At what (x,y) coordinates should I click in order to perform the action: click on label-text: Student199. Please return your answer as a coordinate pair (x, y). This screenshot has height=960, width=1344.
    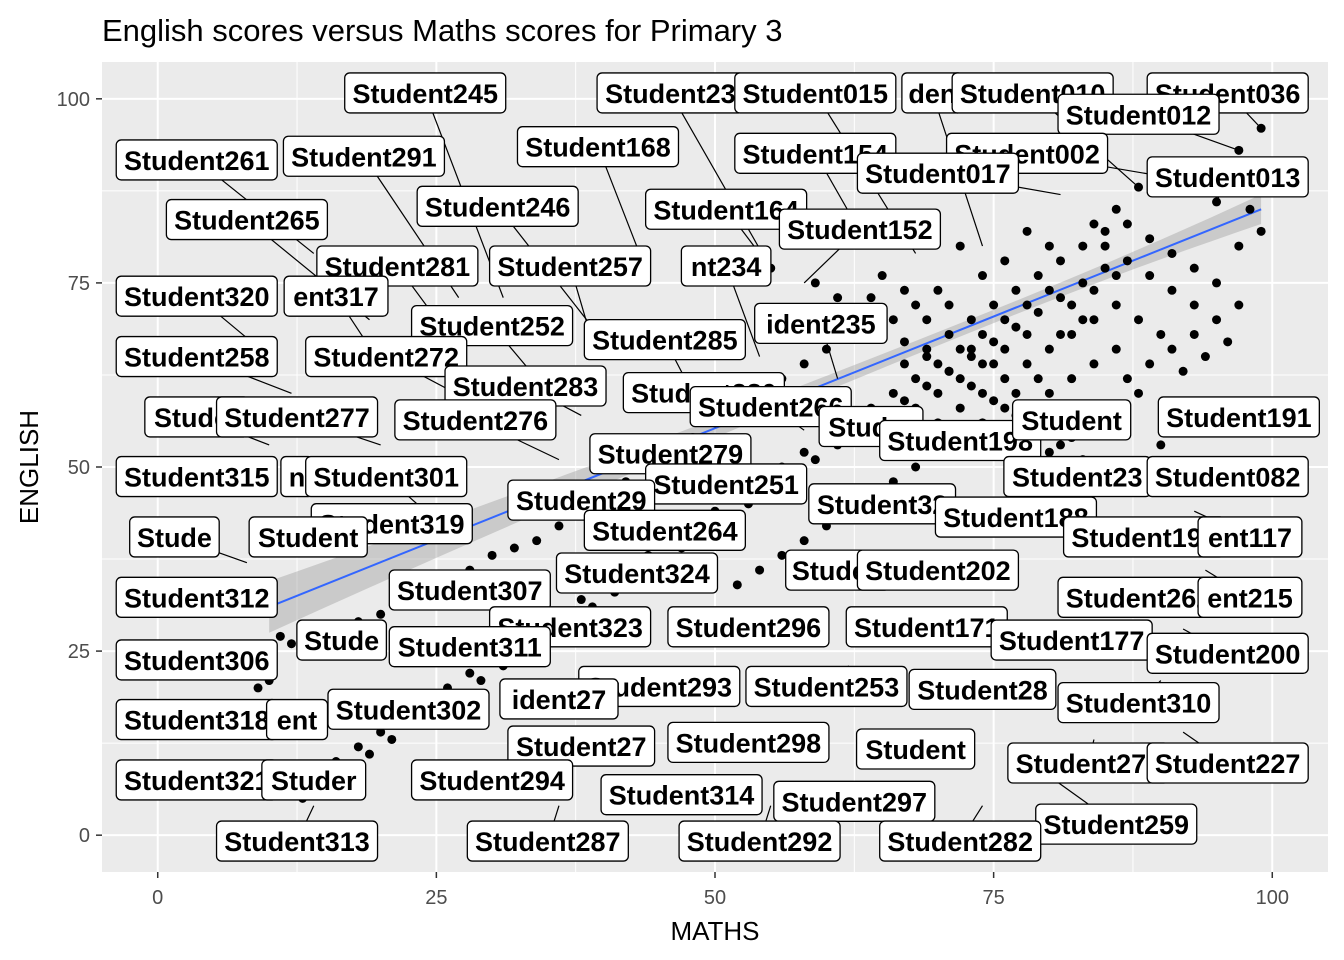
    Looking at the image, I should click on (1144, 538).